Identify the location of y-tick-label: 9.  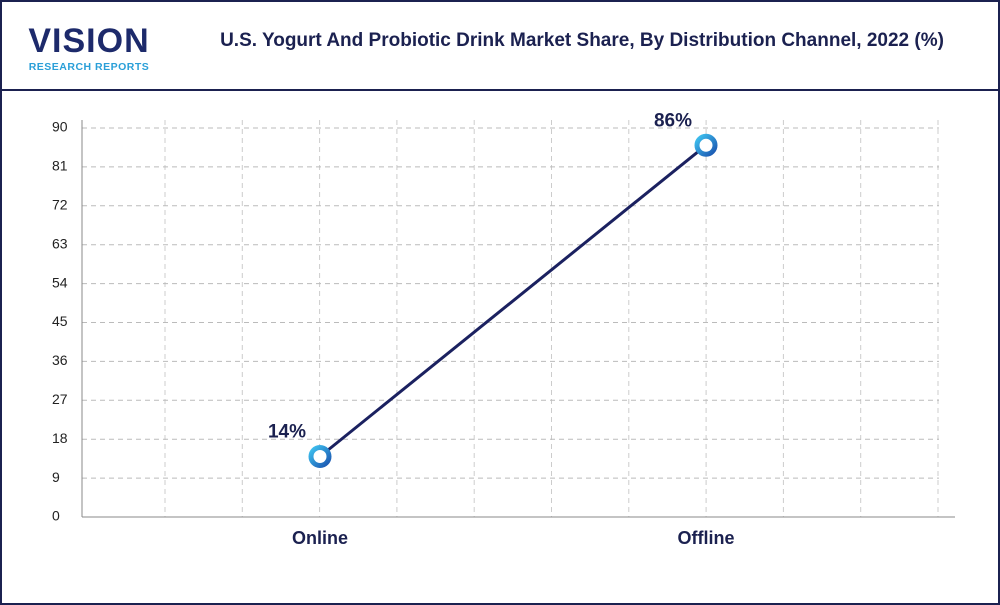
(56, 477).